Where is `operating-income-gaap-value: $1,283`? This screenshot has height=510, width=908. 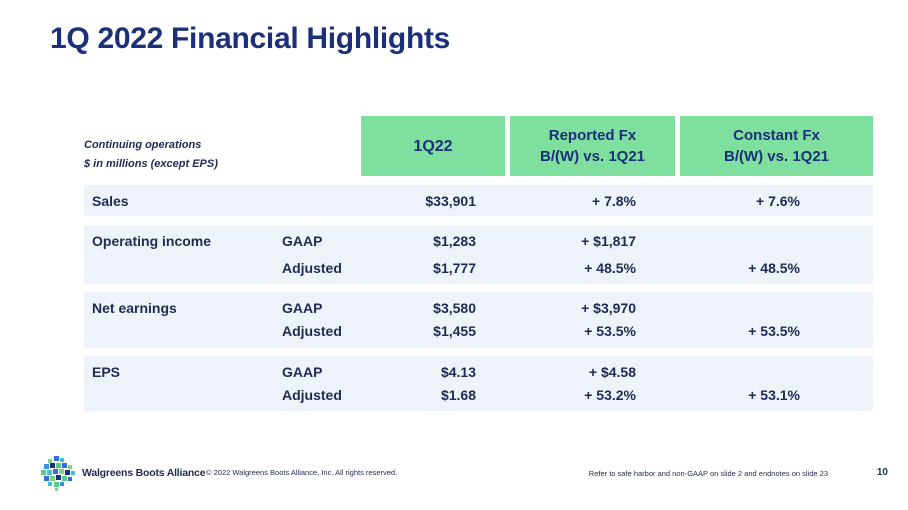
operating-income-gaap-value: $1,283 is located at coordinates (454, 241).